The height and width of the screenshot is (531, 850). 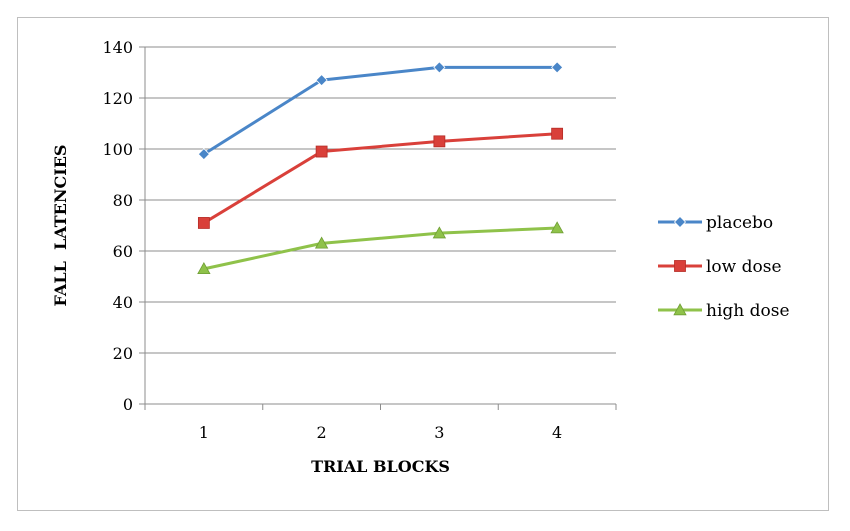 I want to click on y-tick-label: 40, so click(x=123, y=302).